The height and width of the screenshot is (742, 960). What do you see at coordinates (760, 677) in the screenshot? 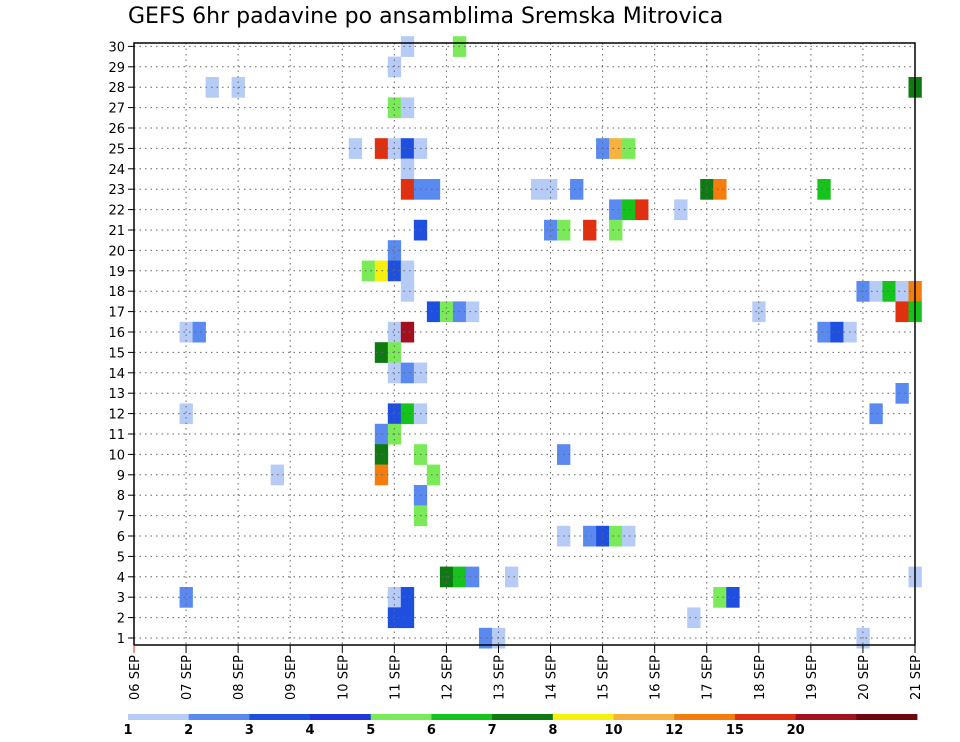
I see `x-tick-label: 18 SEP` at bounding box center [760, 677].